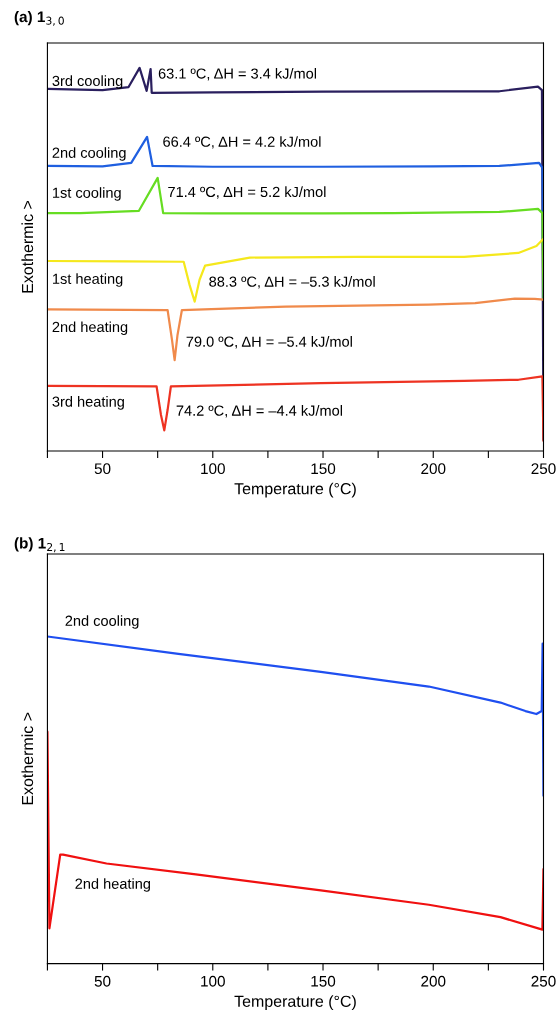 This screenshot has height=1026, width=558. Describe the element at coordinates (237, 74) in the screenshot. I see `annotation: 63.1 ºC, ΔH = 3.4 kJ/mol` at that location.